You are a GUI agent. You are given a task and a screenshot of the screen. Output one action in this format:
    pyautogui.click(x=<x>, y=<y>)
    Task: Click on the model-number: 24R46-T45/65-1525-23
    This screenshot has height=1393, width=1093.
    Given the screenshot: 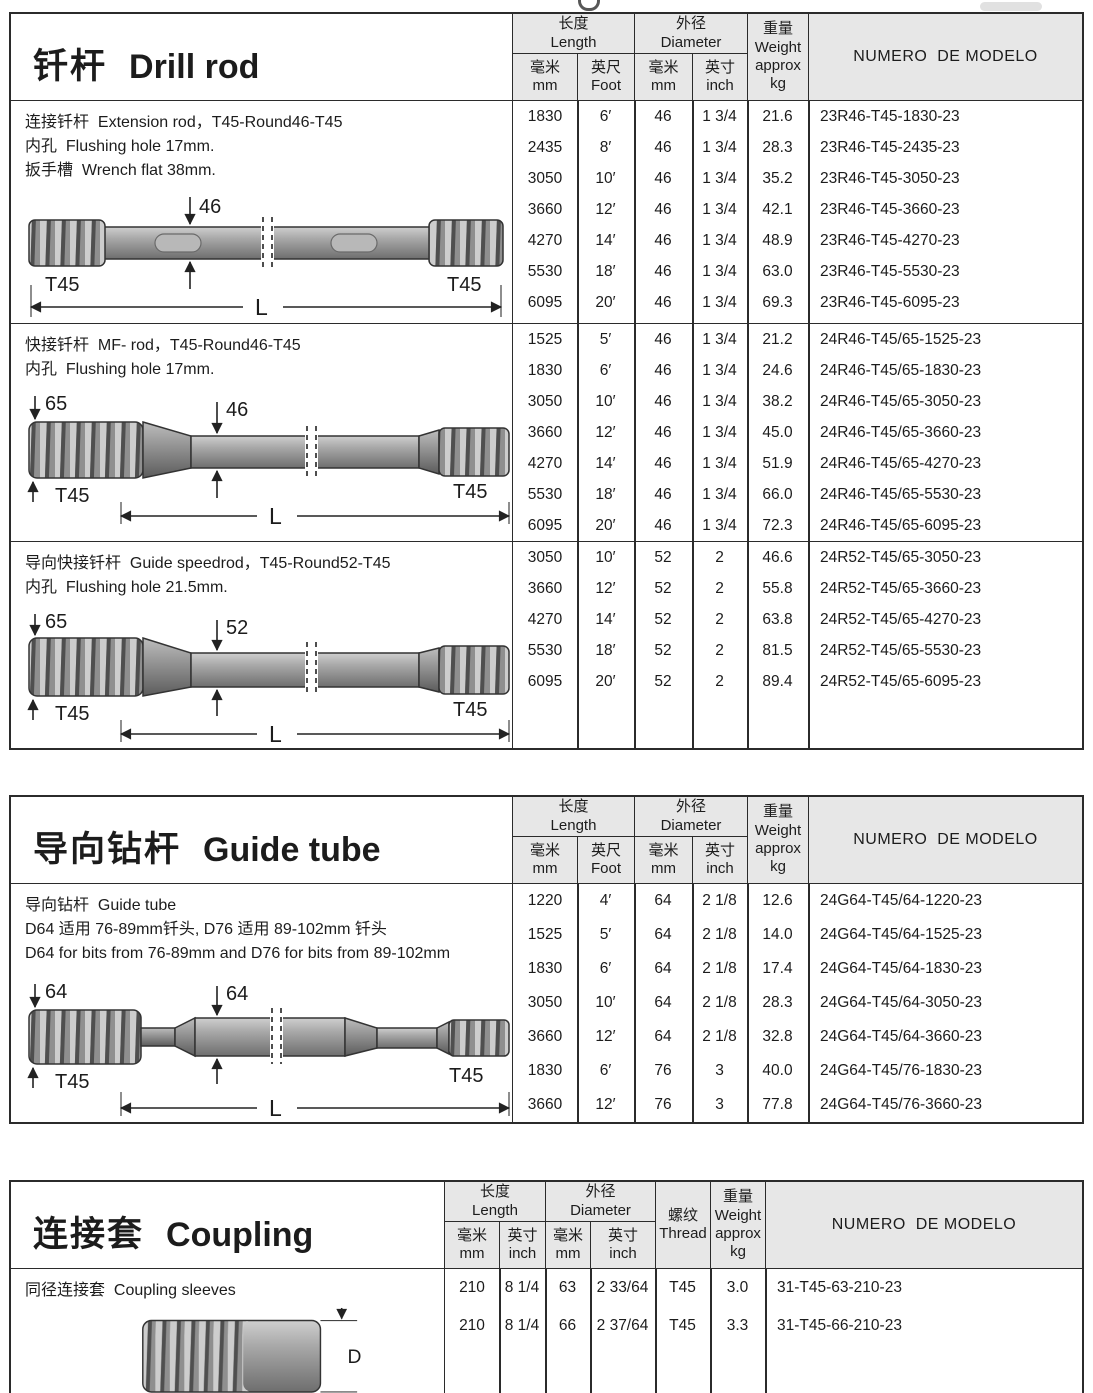 What is the action you would take?
    pyautogui.click(x=901, y=339)
    